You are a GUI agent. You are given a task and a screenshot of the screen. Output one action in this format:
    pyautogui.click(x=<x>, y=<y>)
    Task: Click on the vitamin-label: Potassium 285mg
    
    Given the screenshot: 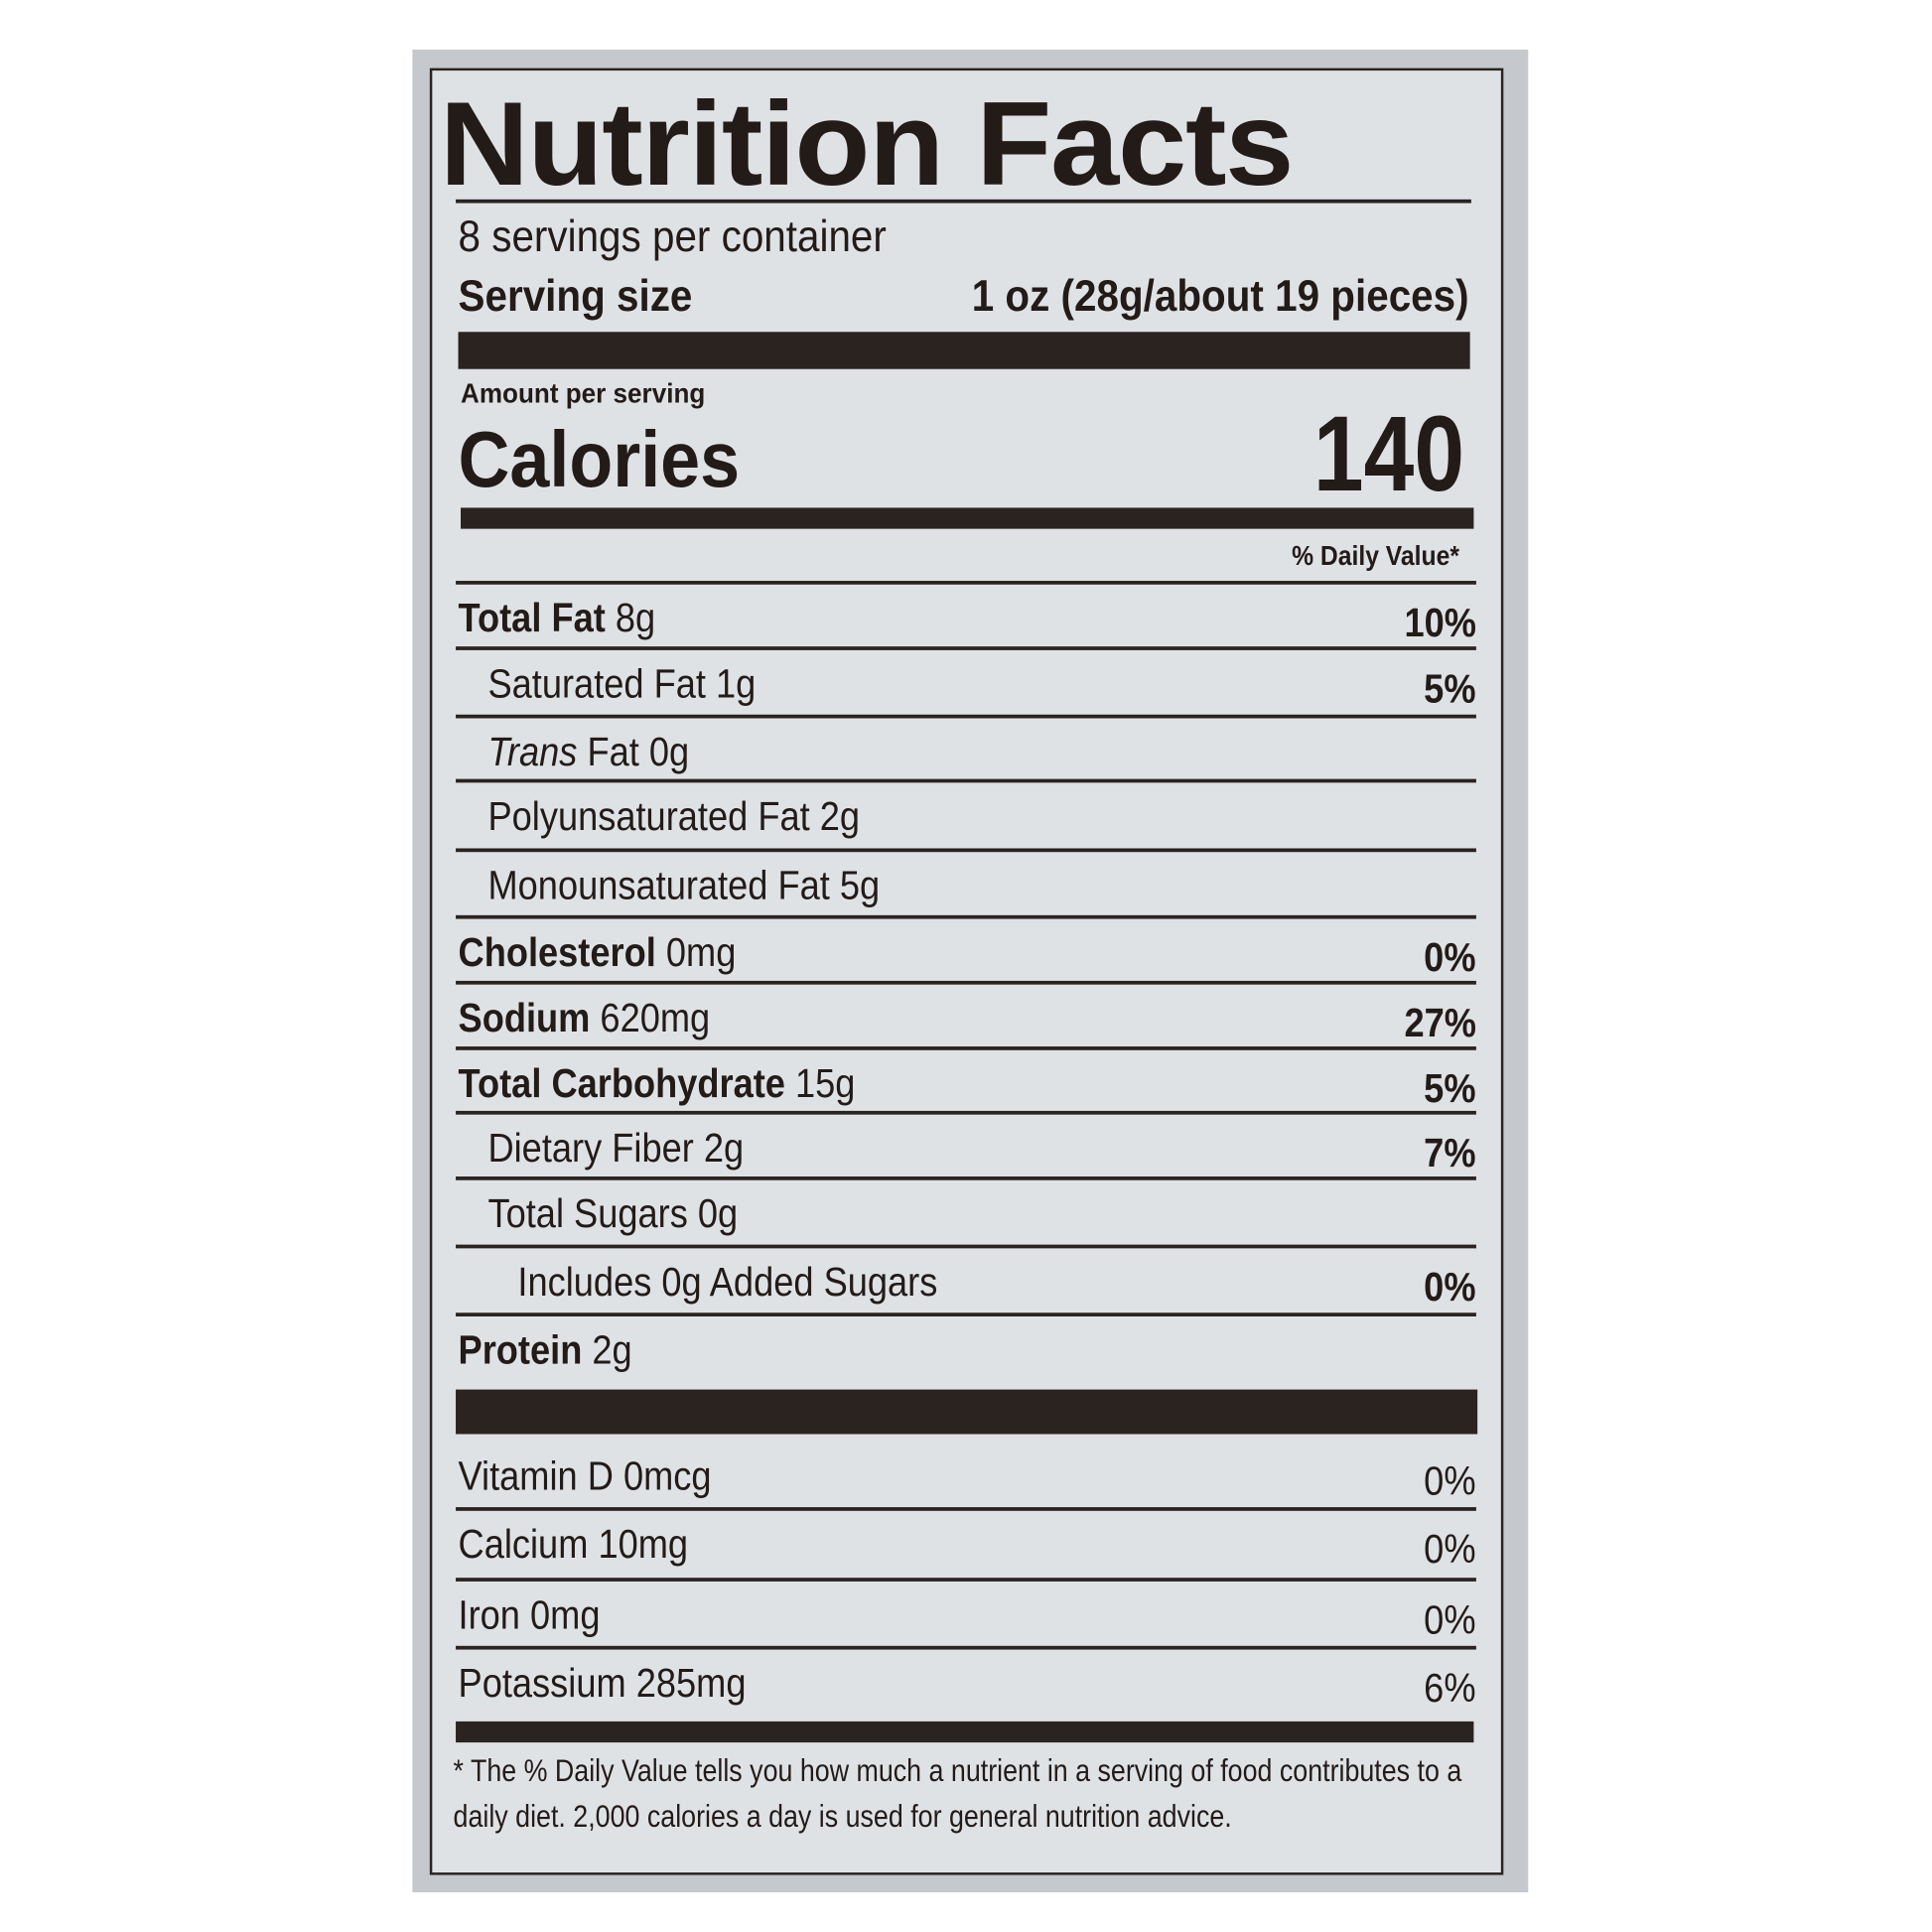 What is the action you would take?
    pyautogui.click(x=603, y=1684)
    